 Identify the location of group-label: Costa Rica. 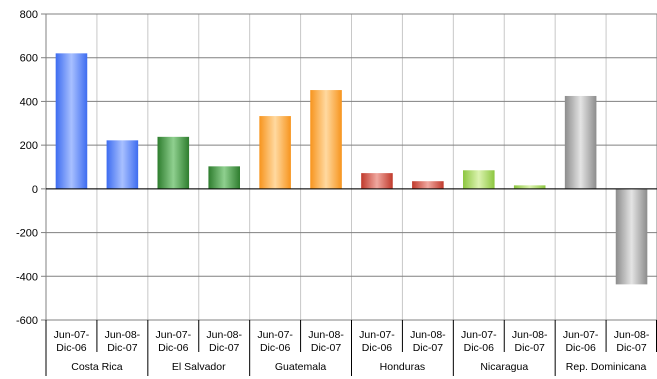
(97, 367).